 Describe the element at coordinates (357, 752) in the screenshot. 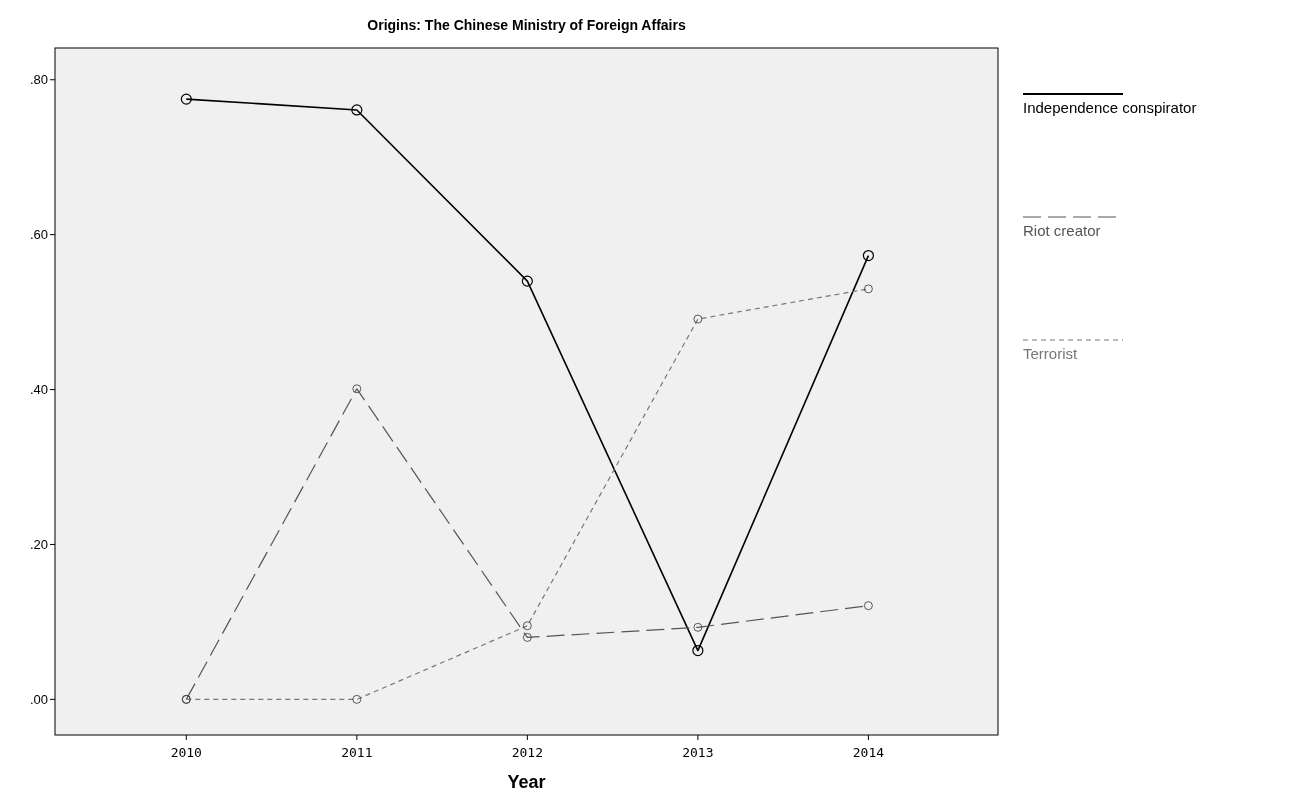

I see `x-tick-label: 2011` at that location.